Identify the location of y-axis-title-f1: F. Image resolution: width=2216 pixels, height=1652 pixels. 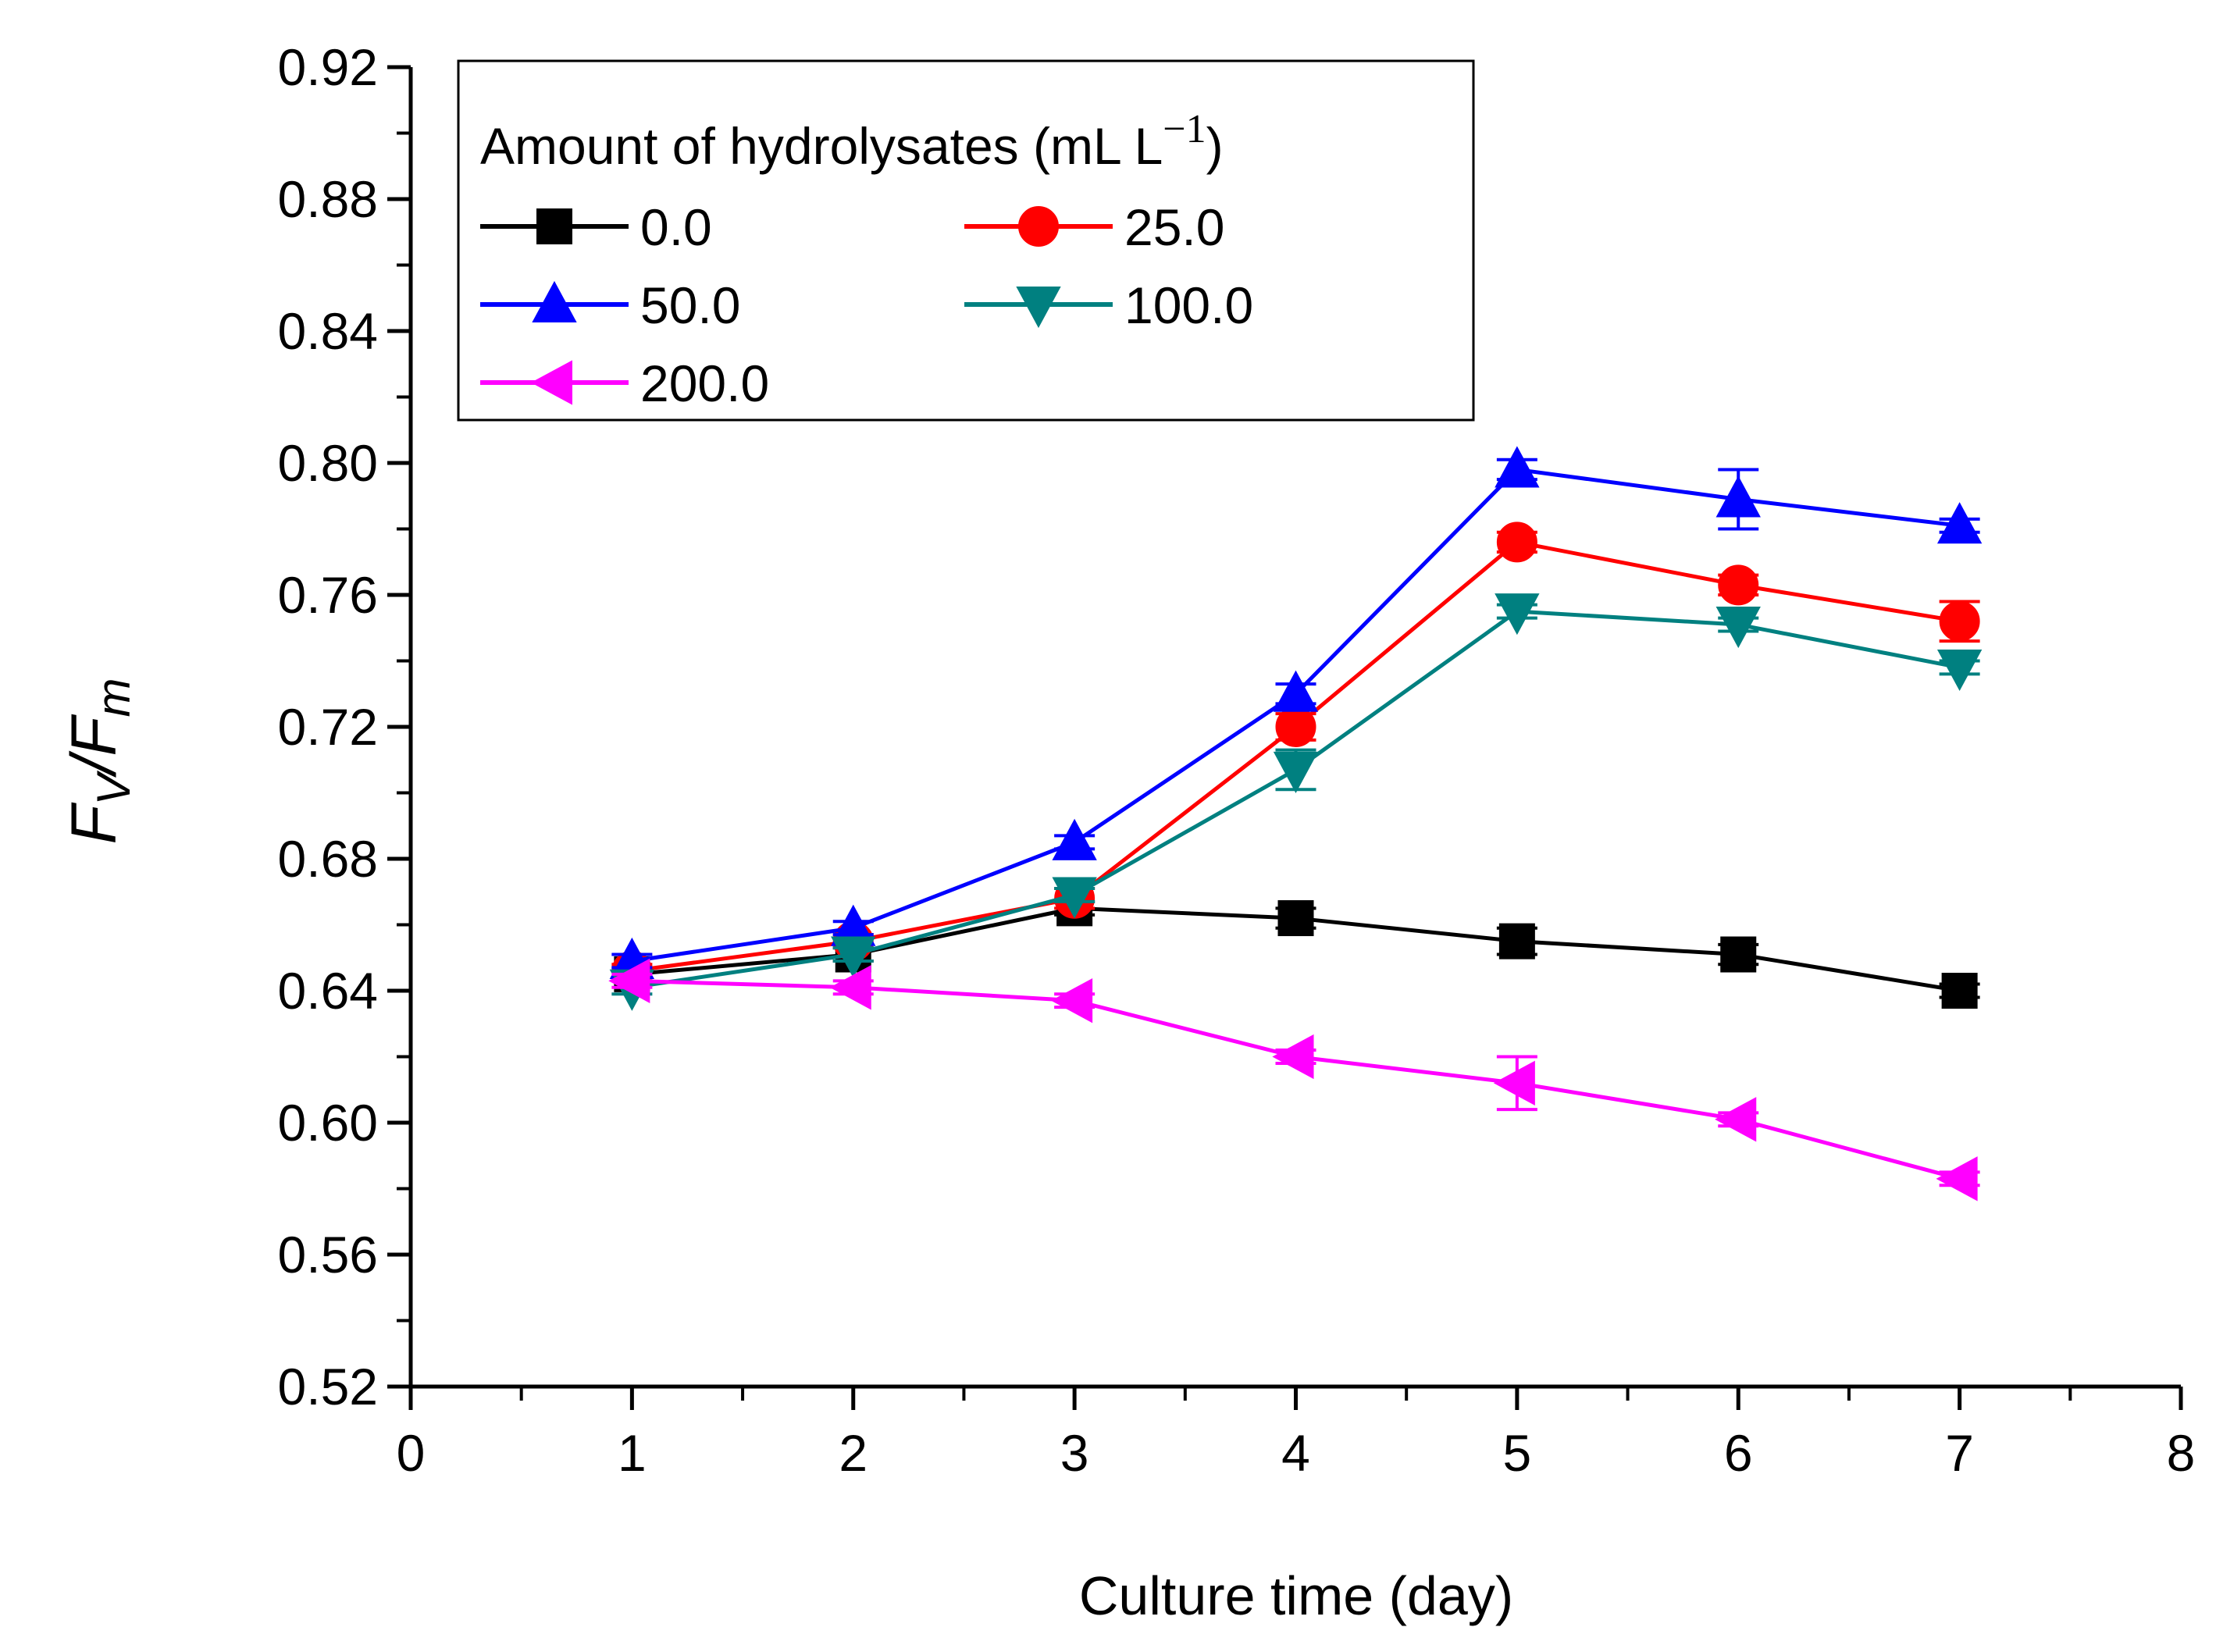
(94, 824).